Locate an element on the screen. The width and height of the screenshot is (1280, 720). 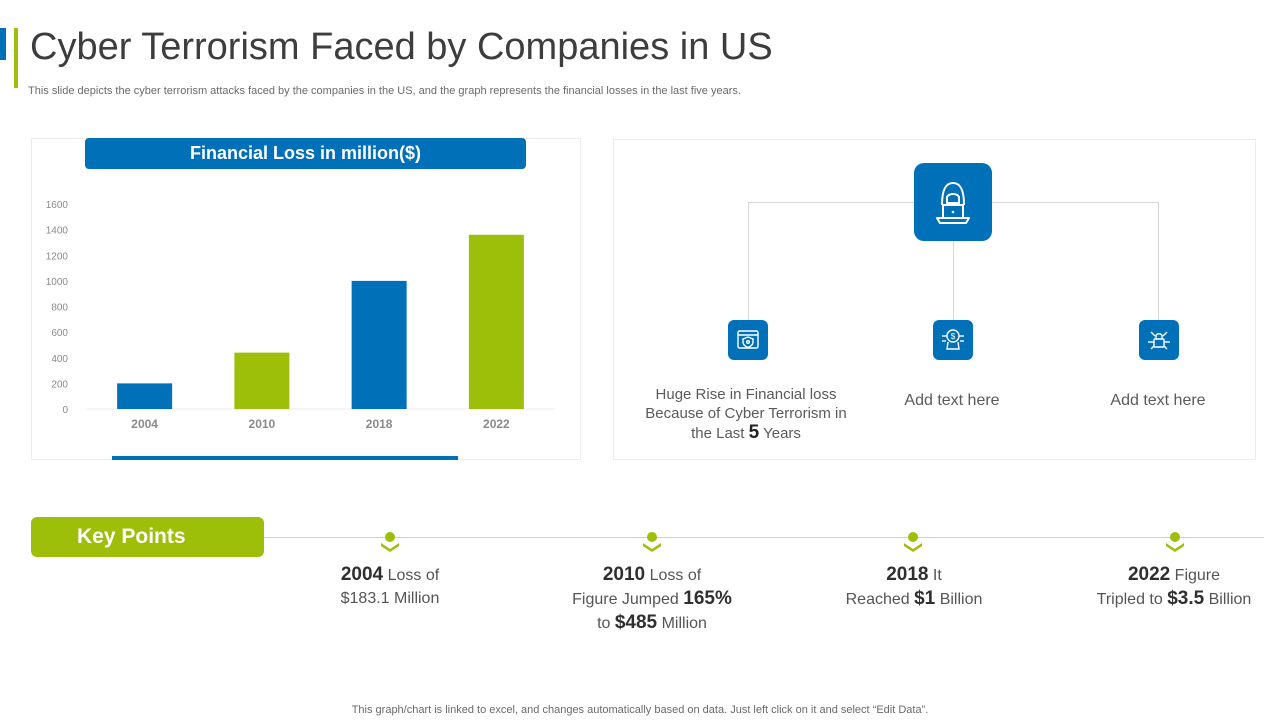
key-points-timeline-line is located at coordinates (764, 537).